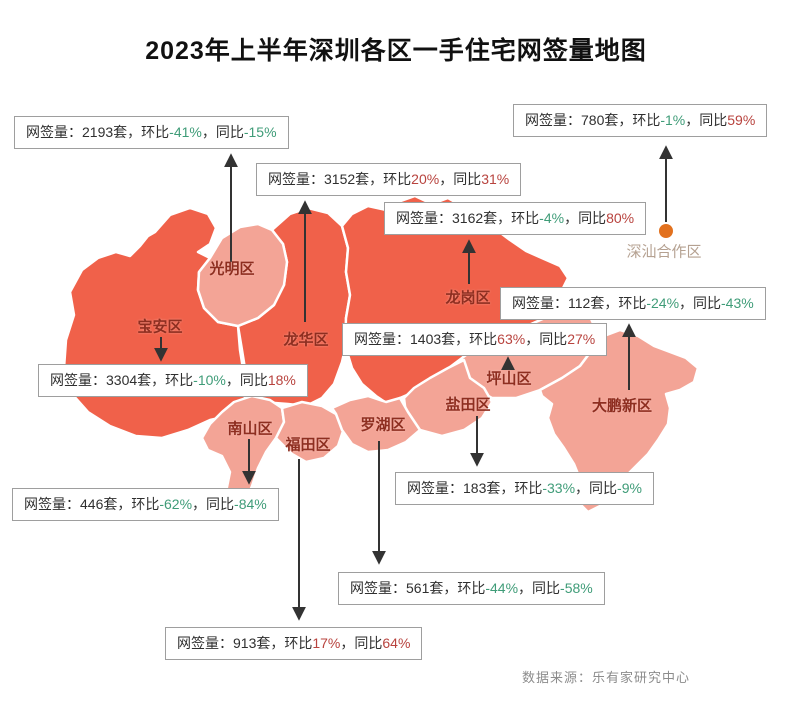  I want to click on district-label-nanshan: 南山区, so click(250, 429).